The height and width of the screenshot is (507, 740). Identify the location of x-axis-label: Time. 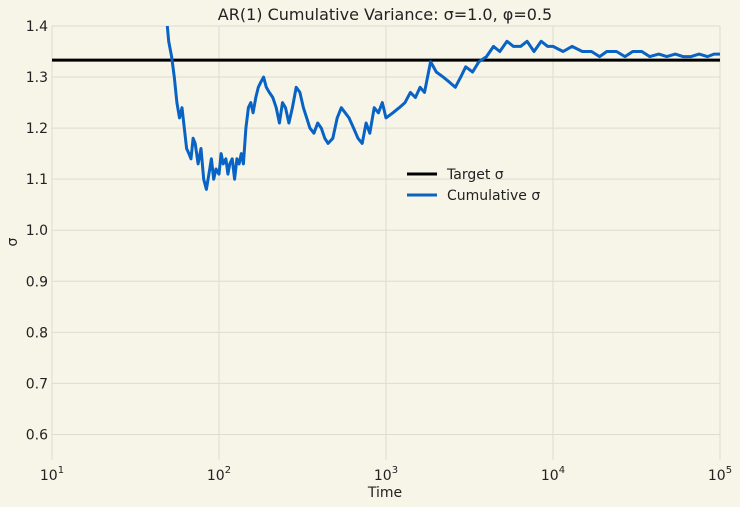
(384, 493).